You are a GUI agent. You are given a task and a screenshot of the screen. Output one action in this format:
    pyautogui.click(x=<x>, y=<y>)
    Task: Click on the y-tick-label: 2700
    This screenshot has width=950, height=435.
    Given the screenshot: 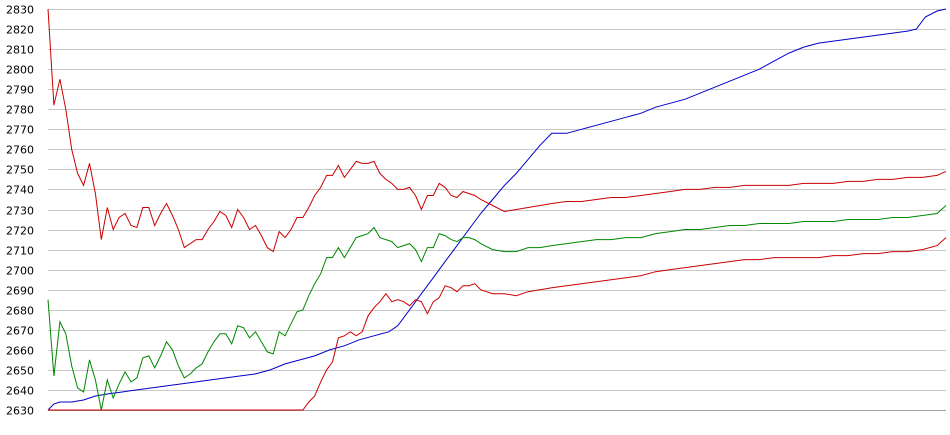 What is the action you would take?
    pyautogui.click(x=20, y=271)
    